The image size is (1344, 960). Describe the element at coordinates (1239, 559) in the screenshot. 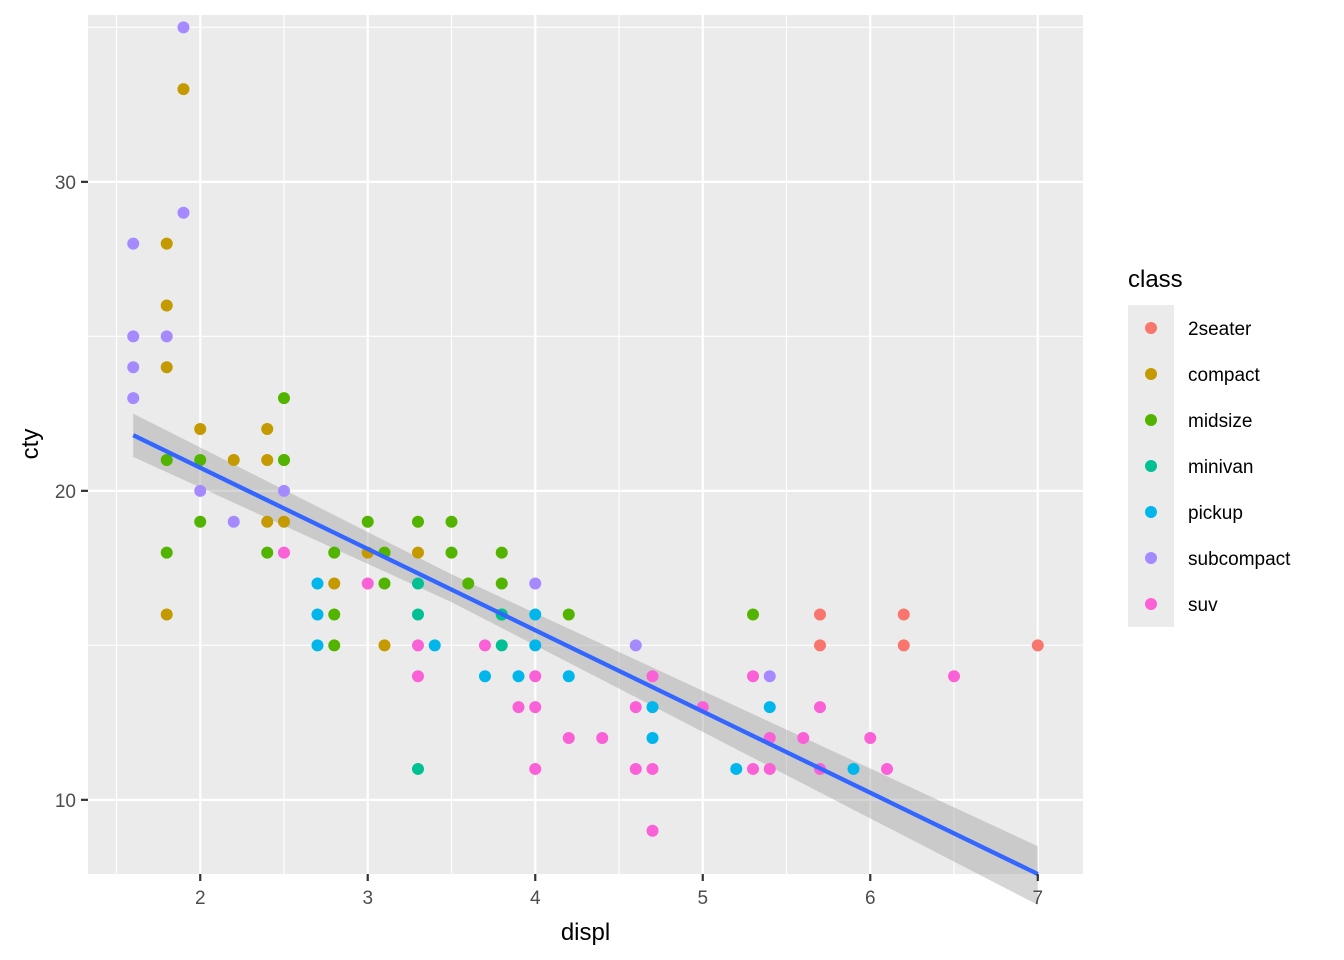

I see `legend-label-subcompact: subcompact` at that location.